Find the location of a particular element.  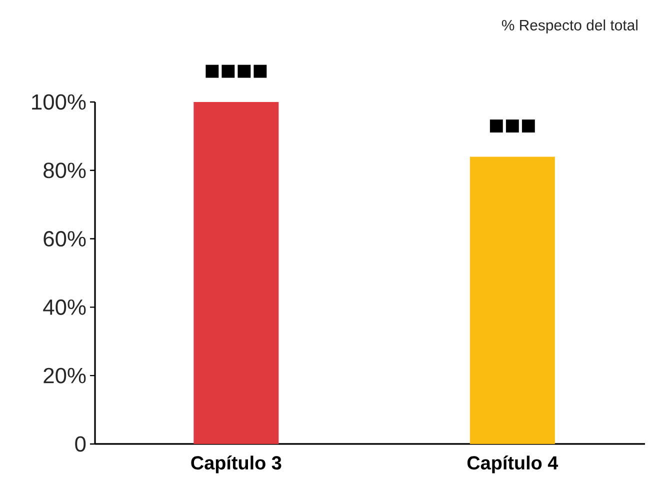

y-tick-label: 40% is located at coordinates (64, 307).